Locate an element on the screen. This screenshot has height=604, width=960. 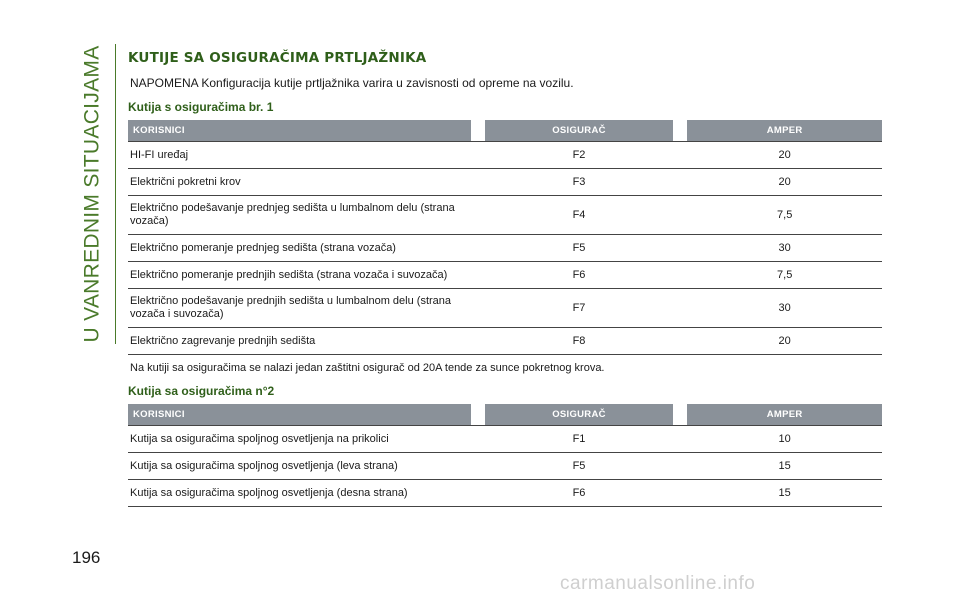
row-fuse: F7 is located at coordinates (579, 308).